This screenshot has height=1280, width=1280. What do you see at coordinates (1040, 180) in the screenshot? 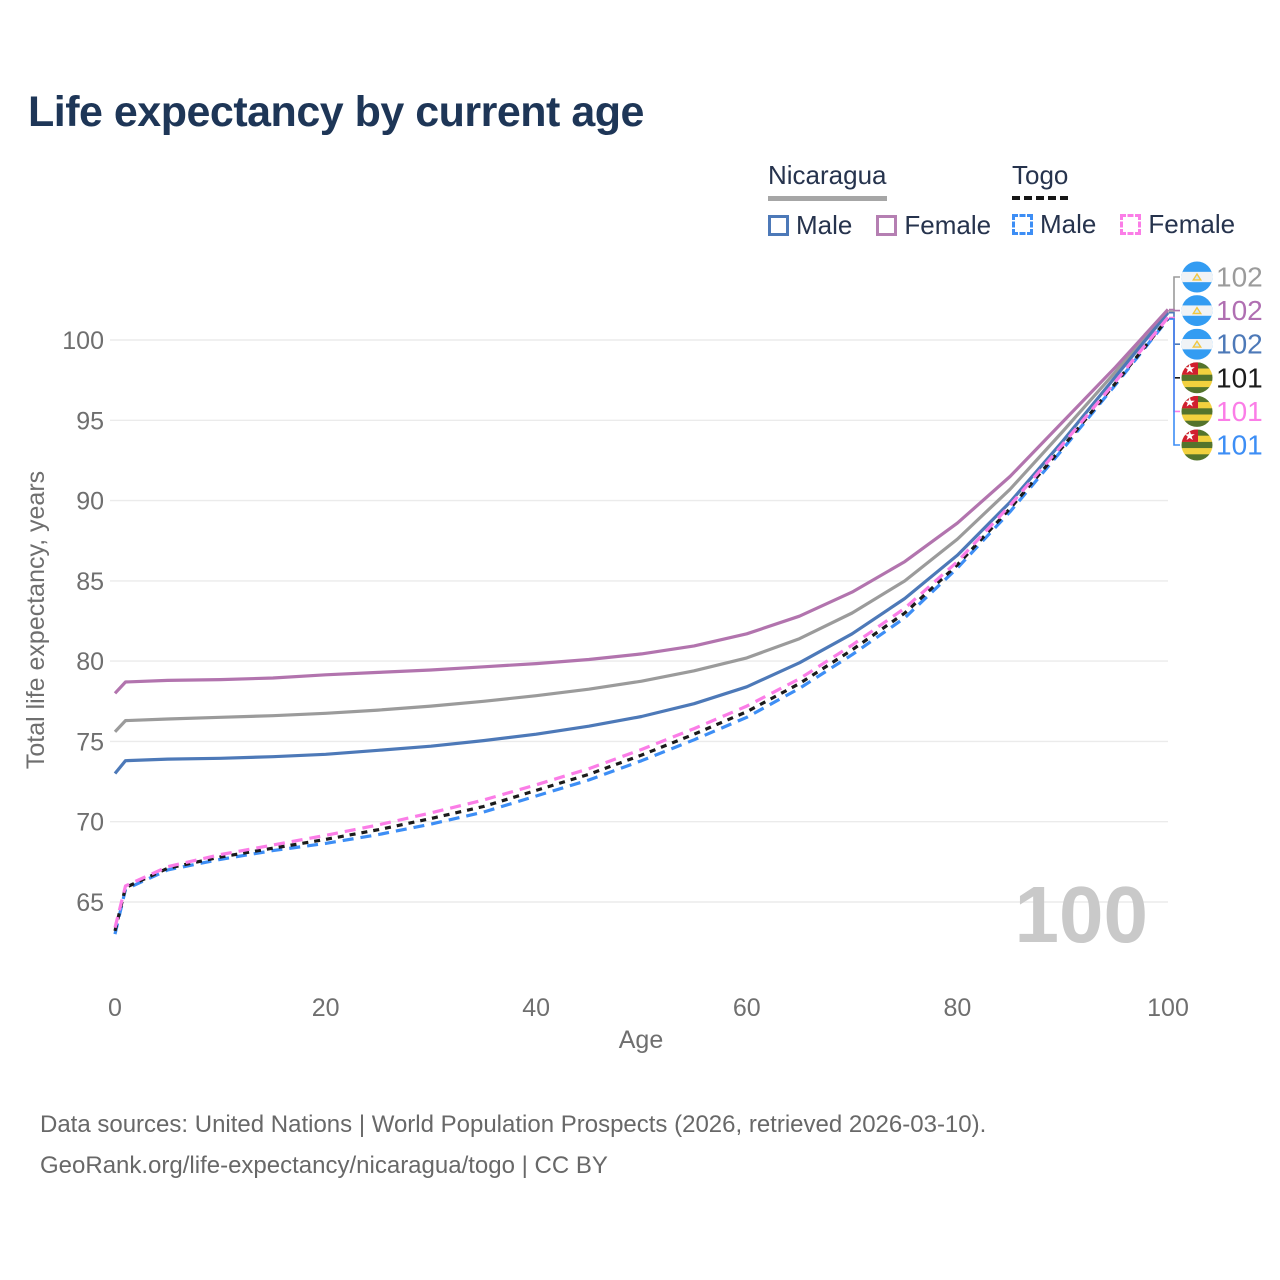
I see `legend-country-togo: Togo` at bounding box center [1040, 180].